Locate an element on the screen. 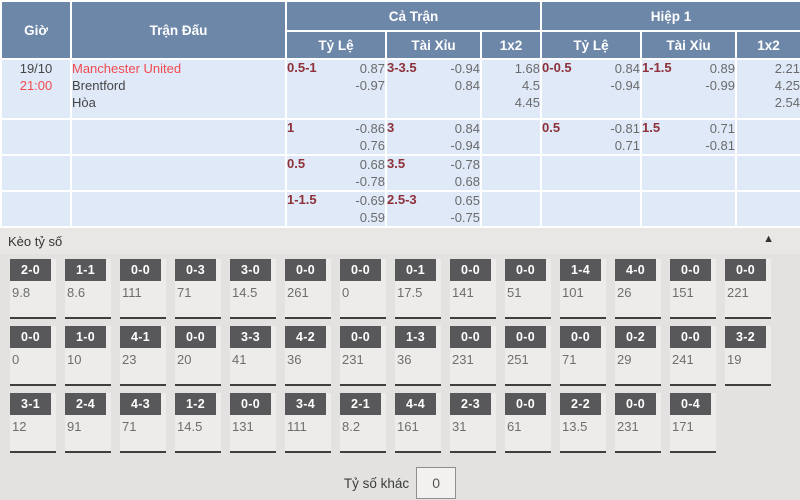 Image resolution: width=800 pixels, height=500 pixels. odds-value: -0.99 is located at coordinates (720, 85).